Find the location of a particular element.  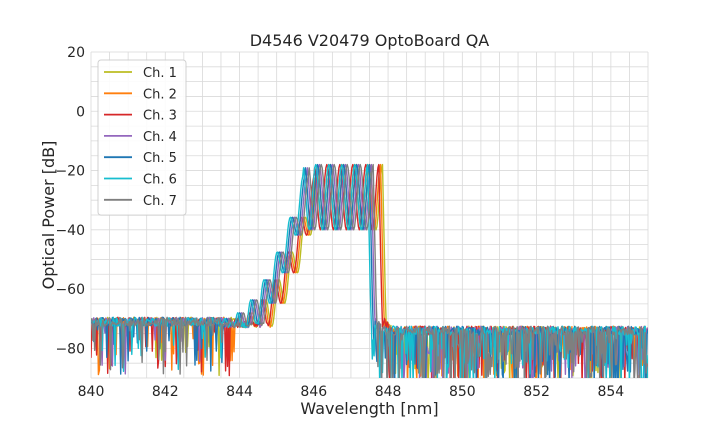

x-tick-label: 848 is located at coordinates (388, 392).